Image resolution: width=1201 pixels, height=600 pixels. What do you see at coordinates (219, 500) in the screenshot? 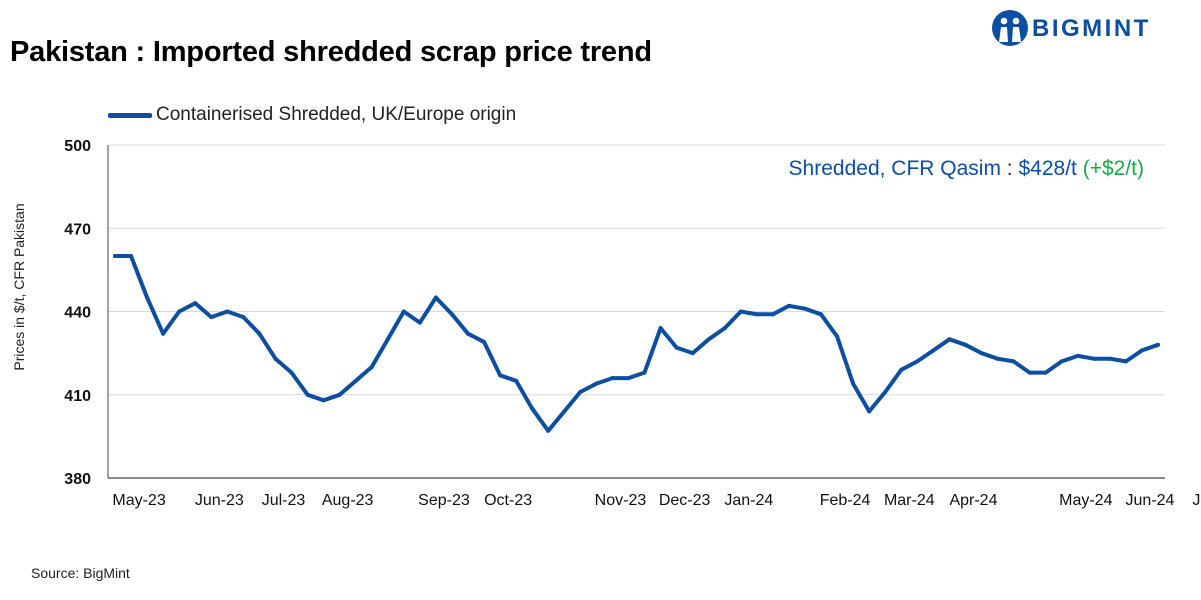
I see `x-tick-label: Jun-23` at bounding box center [219, 500].